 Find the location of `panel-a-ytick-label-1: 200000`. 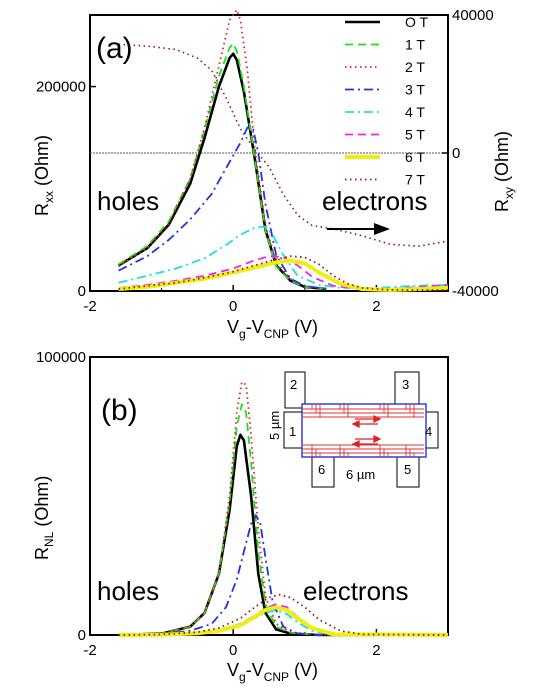

panel-a-ytick-label-1: 200000 is located at coordinates (61, 87).